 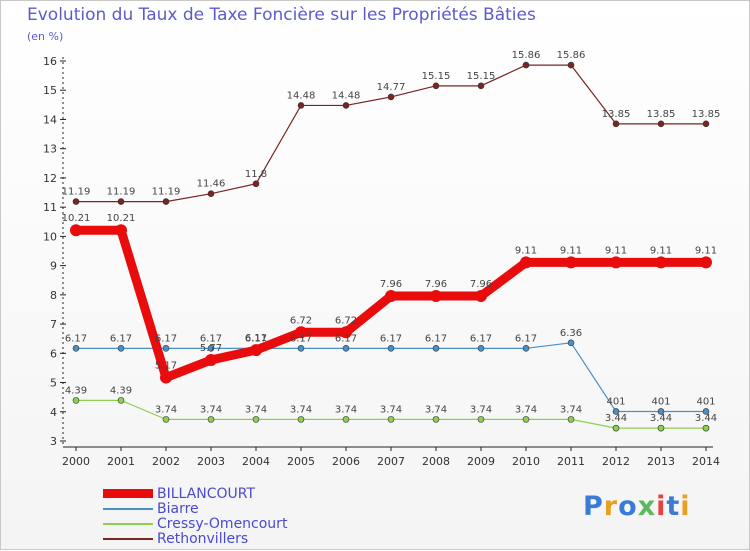 I want to click on data-label: 5.17, so click(x=166, y=366).